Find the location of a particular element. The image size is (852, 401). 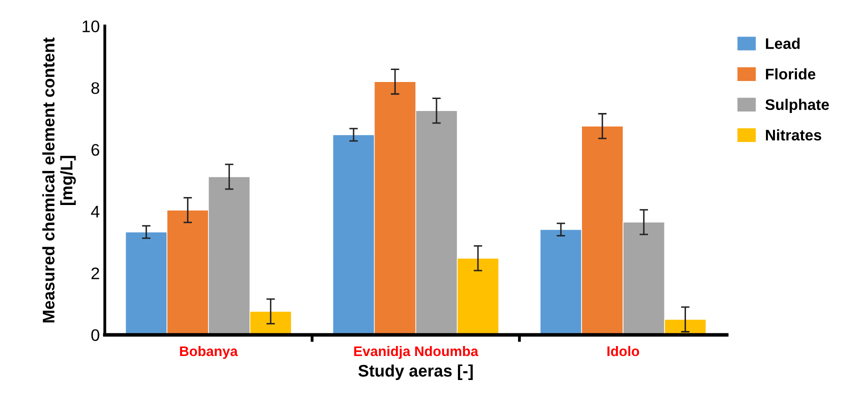

legend-label: Floride is located at coordinates (791, 74).